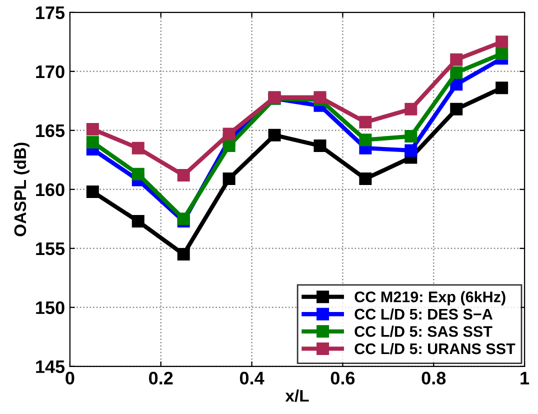  Describe the element at coordinates (423, 332) in the screenshot. I see `legend-label: CC L/D 5: SAS SST` at that location.